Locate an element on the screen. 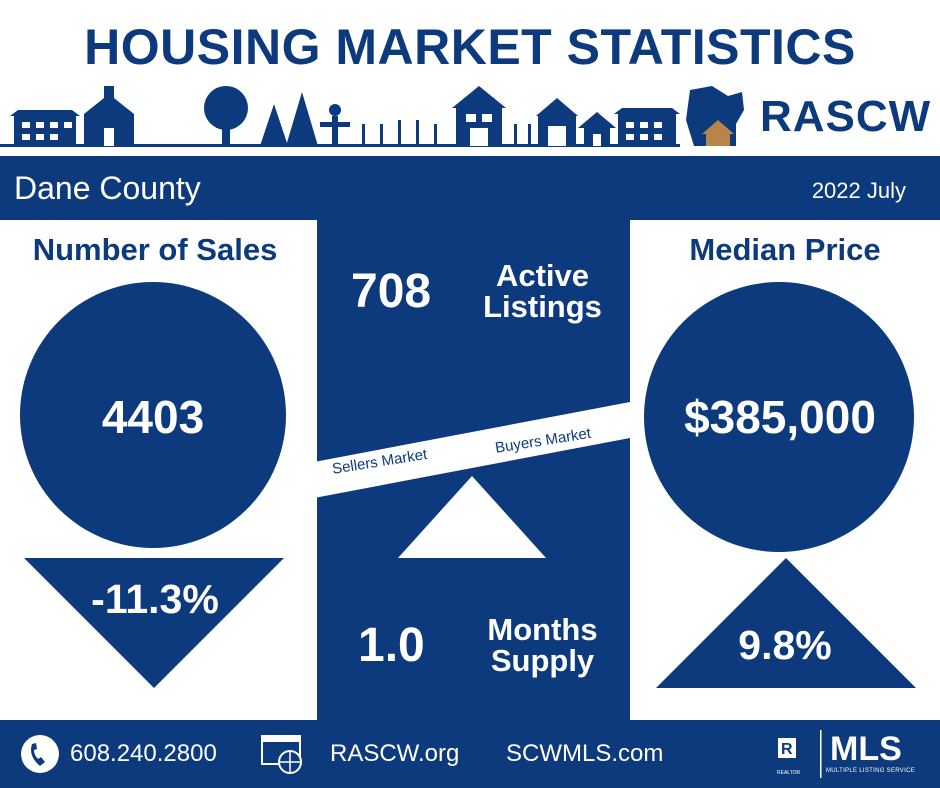  realtor-logo-text: REALTOR is located at coordinates (789, 773).